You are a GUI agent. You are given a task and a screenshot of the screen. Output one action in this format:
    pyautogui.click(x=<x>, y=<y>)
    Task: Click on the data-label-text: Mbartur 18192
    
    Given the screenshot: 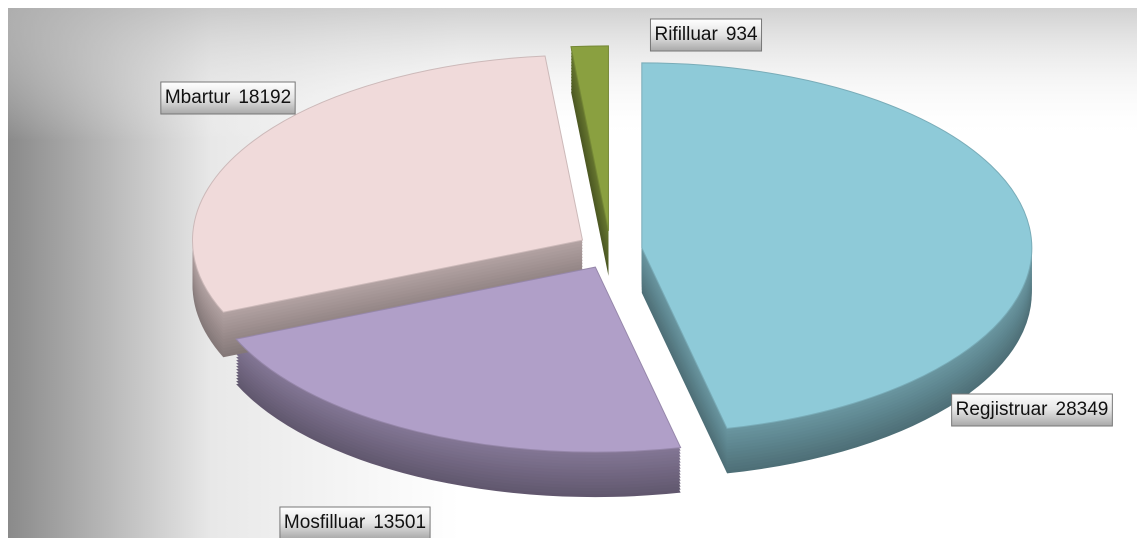 What is the action you would take?
    pyautogui.click(x=228, y=97)
    